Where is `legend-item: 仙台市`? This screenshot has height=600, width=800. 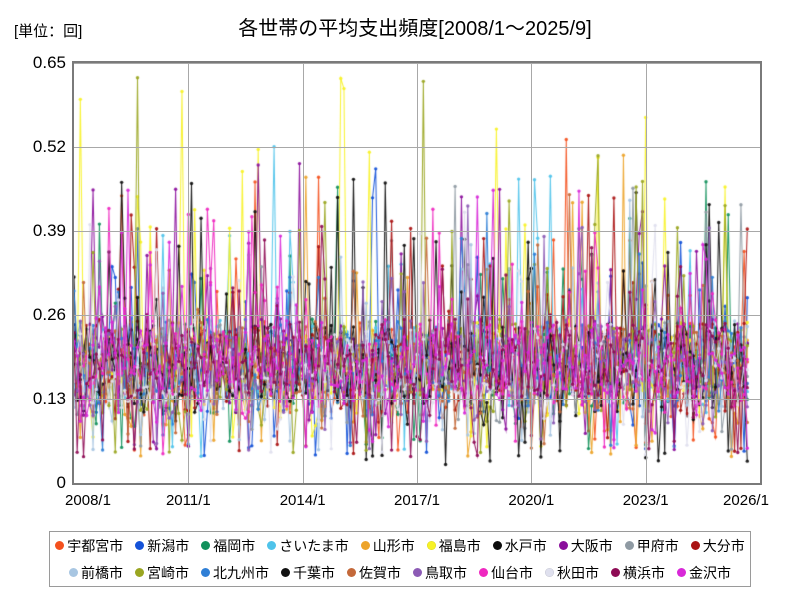 legend-item: 仙台市 is located at coordinates (506, 573).